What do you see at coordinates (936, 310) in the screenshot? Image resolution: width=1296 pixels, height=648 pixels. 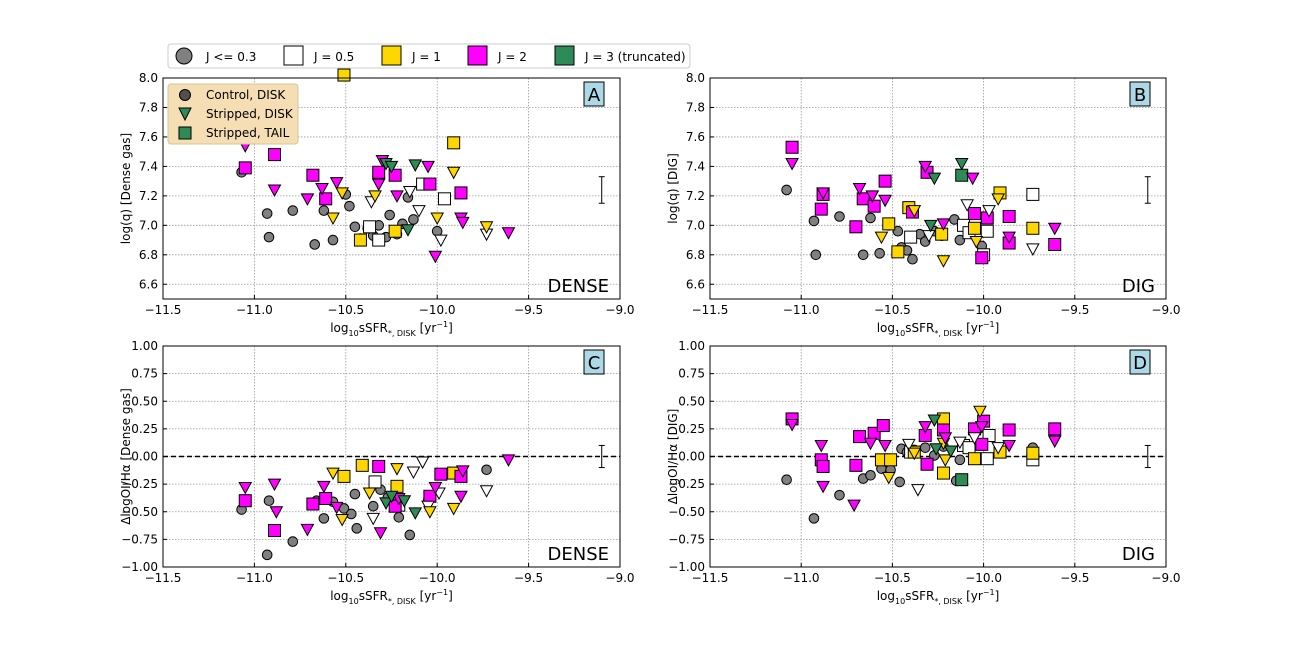 I see `panel-b-x-tick-labels: −11.5 −11.0 −10.5 −10.0 −9.5 −9.0` at bounding box center [936, 310].